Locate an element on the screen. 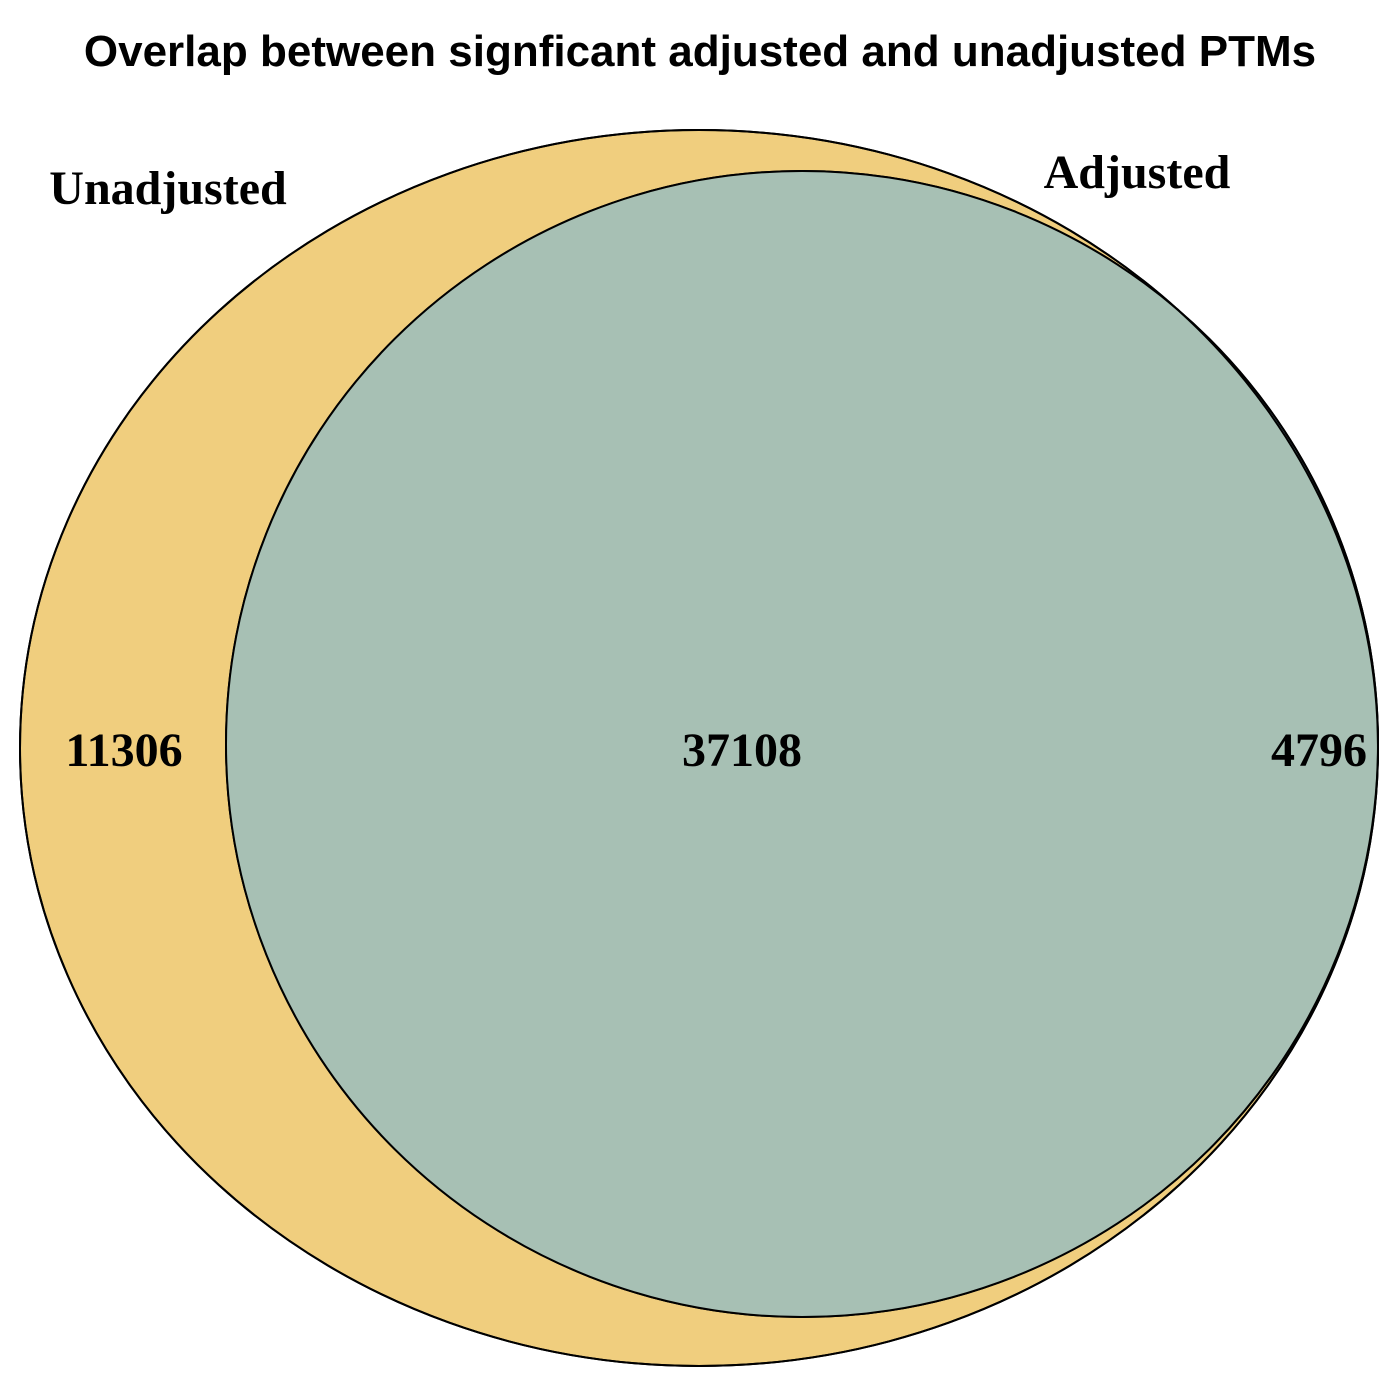 Image resolution: width=1400 pixels, height=1400 pixels. unadjusted-set-label: Unadjusted is located at coordinates (168, 188).